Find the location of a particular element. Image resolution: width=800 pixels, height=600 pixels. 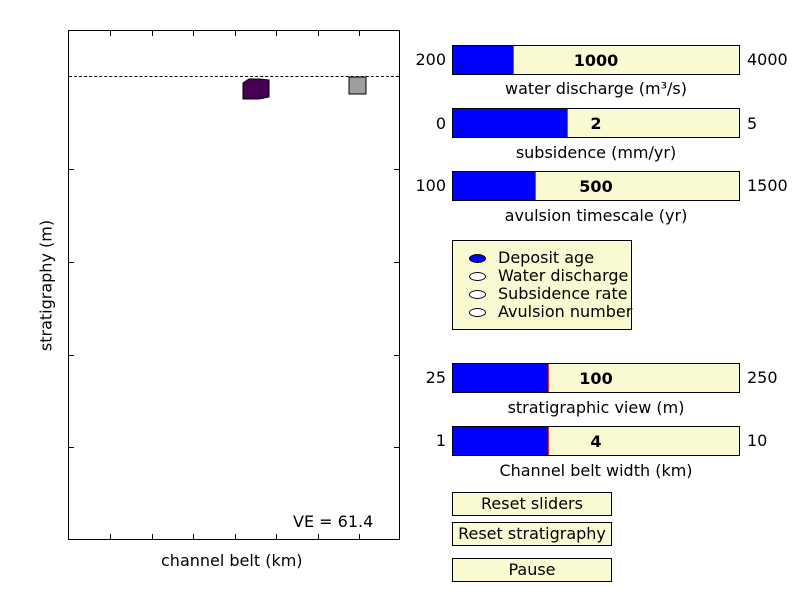

slider-value: 500 is located at coordinates (596, 186).